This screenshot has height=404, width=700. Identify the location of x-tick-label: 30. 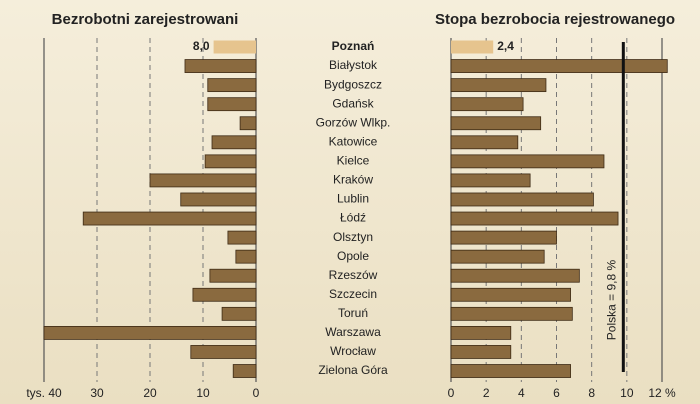
(97, 393).